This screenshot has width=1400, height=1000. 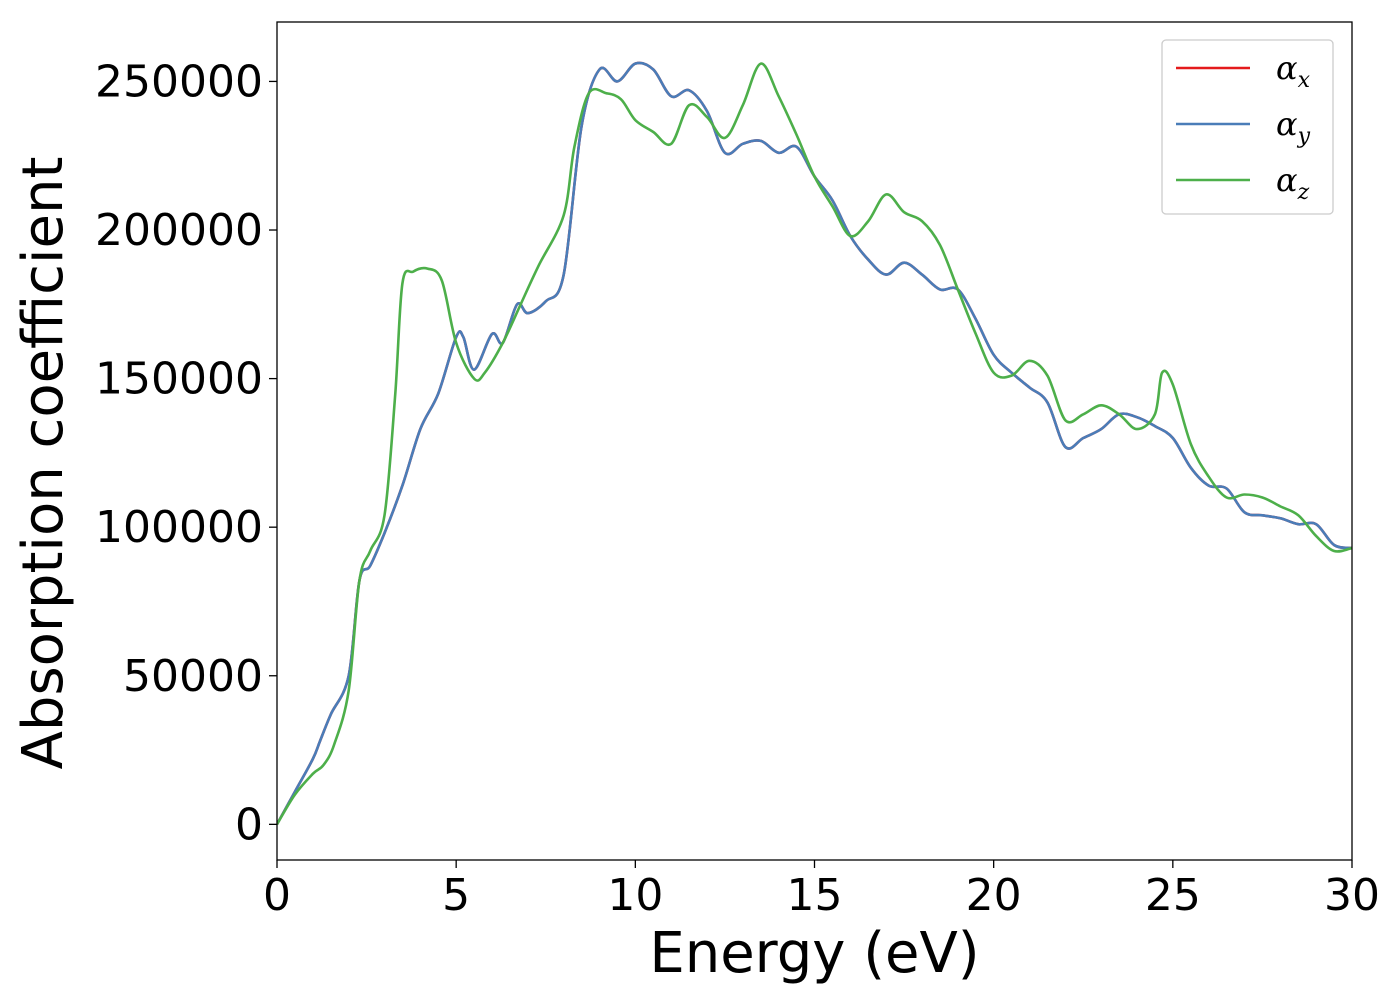 What do you see at coordinates (814, 953) in the screenshot?
I see `x-axis-label: Energy (eV)` at bounding box center [814, 953].